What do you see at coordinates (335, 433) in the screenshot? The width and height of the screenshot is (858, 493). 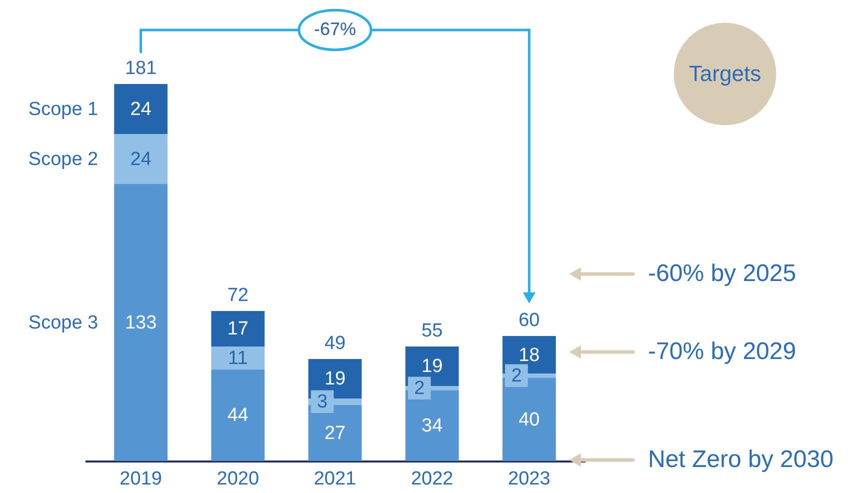 I see `data-label: 27` at bounding box center [335, 433].